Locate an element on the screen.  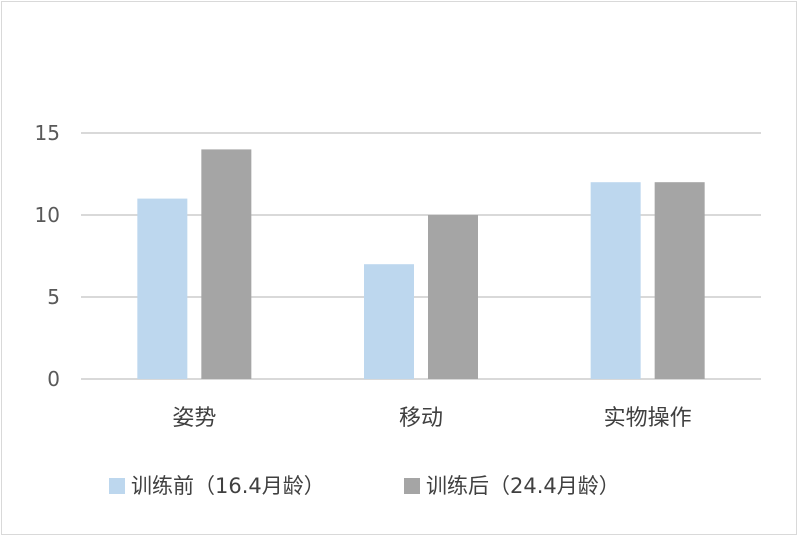
legend-swatch-after is located at coordinates (412, 486).